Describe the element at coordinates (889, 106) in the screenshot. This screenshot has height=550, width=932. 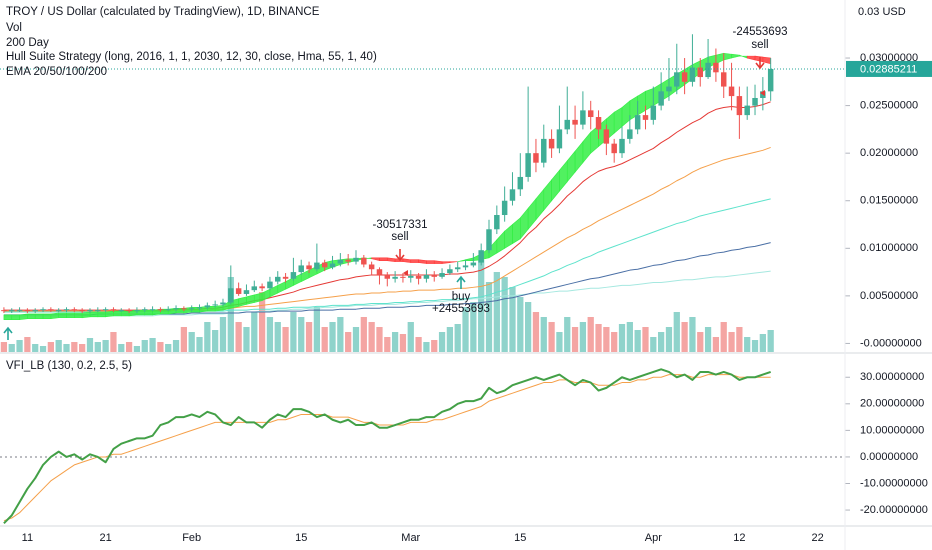
I see `y-tick-label: 0.02500000` at that location.